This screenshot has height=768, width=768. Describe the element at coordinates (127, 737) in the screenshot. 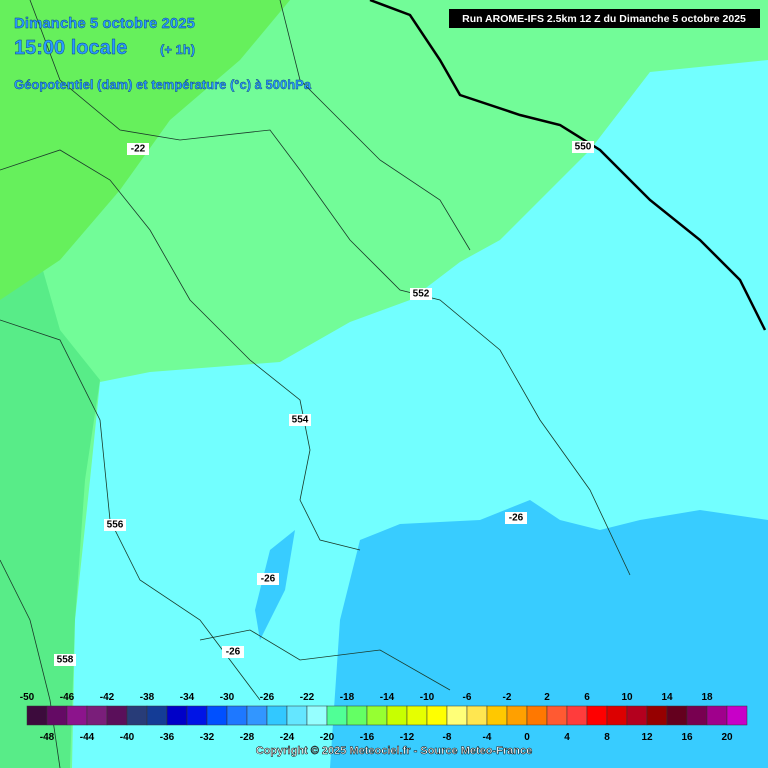

I see `legend-label: -40` at that location.